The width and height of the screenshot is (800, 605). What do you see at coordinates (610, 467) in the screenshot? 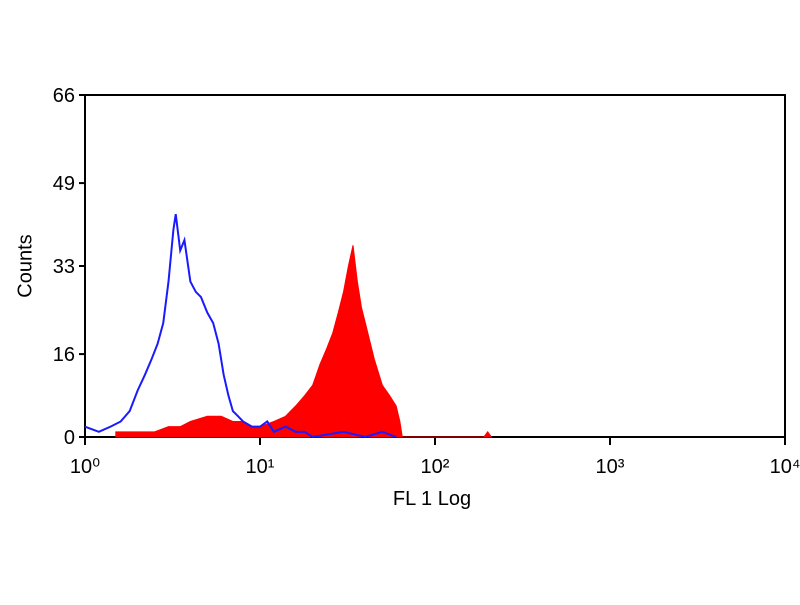
I see `x-tick-label: 10³` at bounding box center [610, 467].